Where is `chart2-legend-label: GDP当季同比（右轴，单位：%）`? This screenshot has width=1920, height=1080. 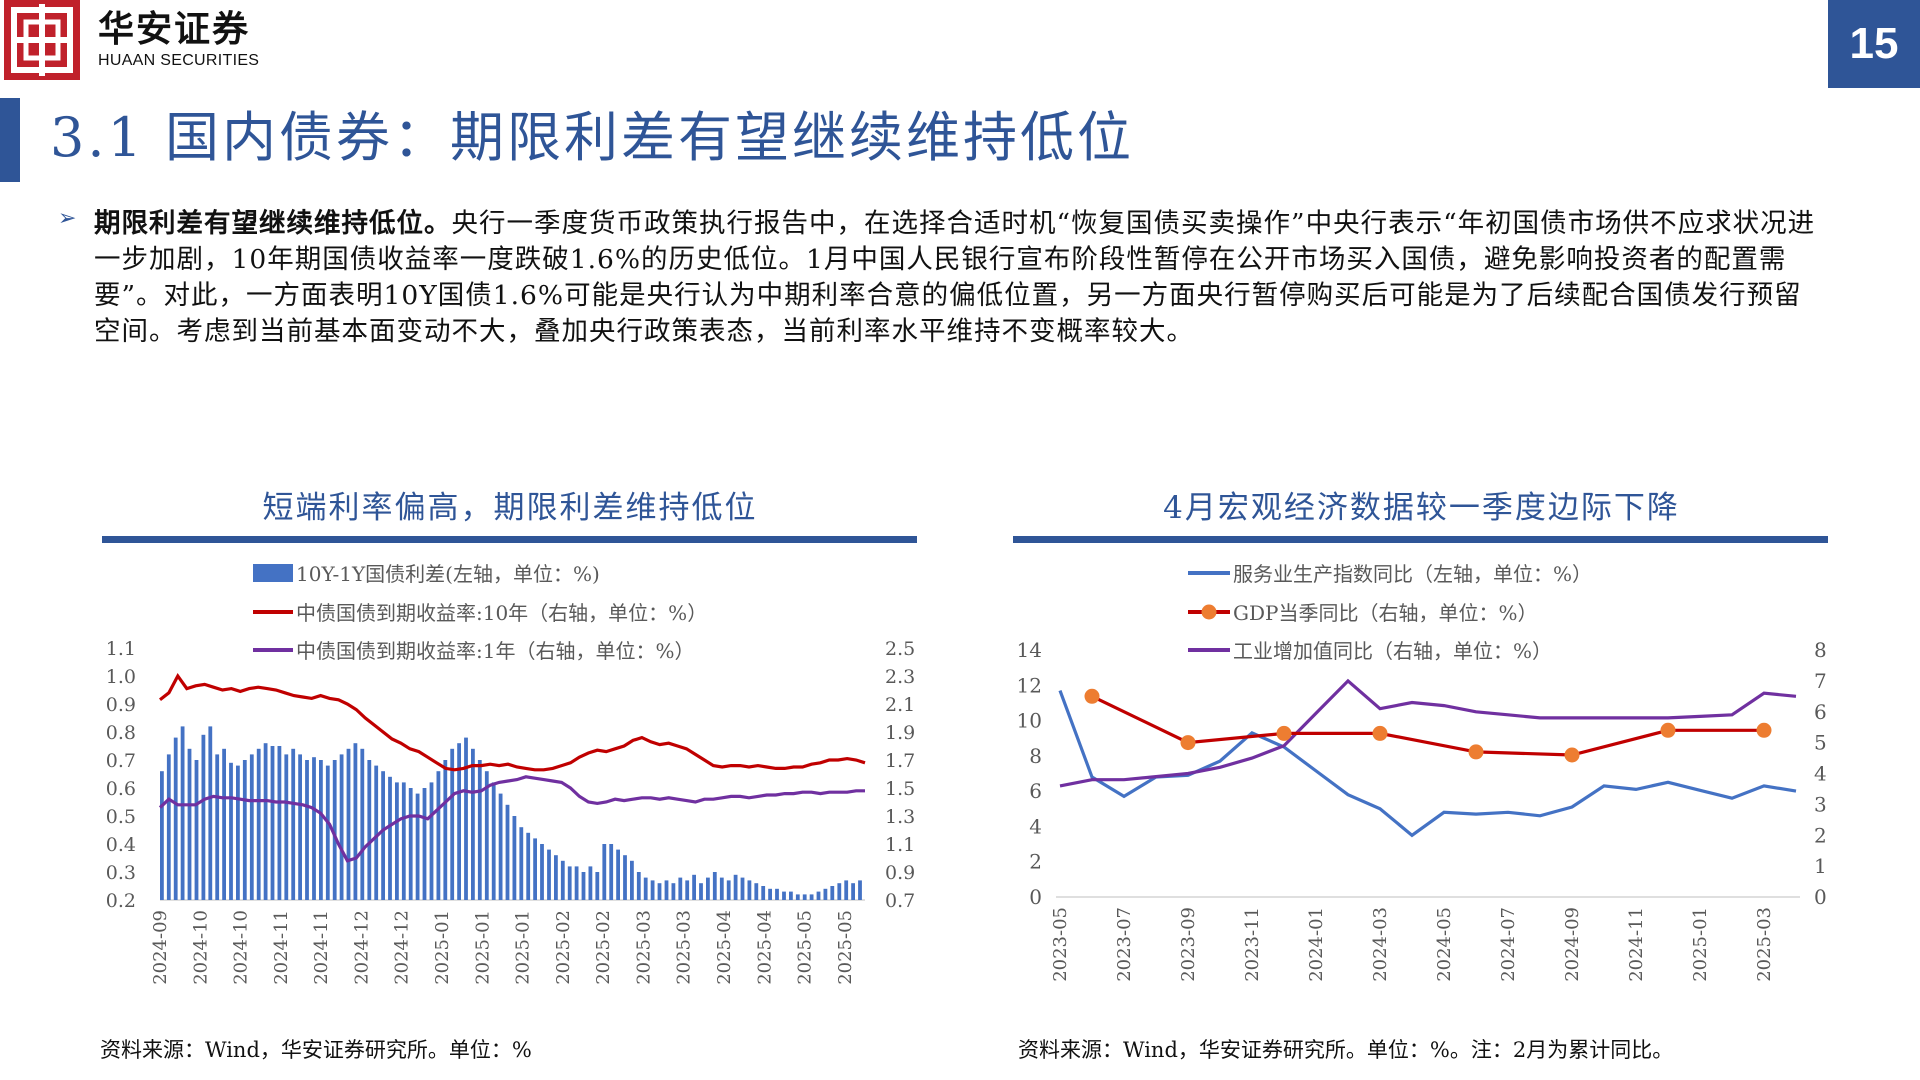
chart2-legend-label: GDP当季同比（右轴，单位：%） is located at coordinates (1385, 613).